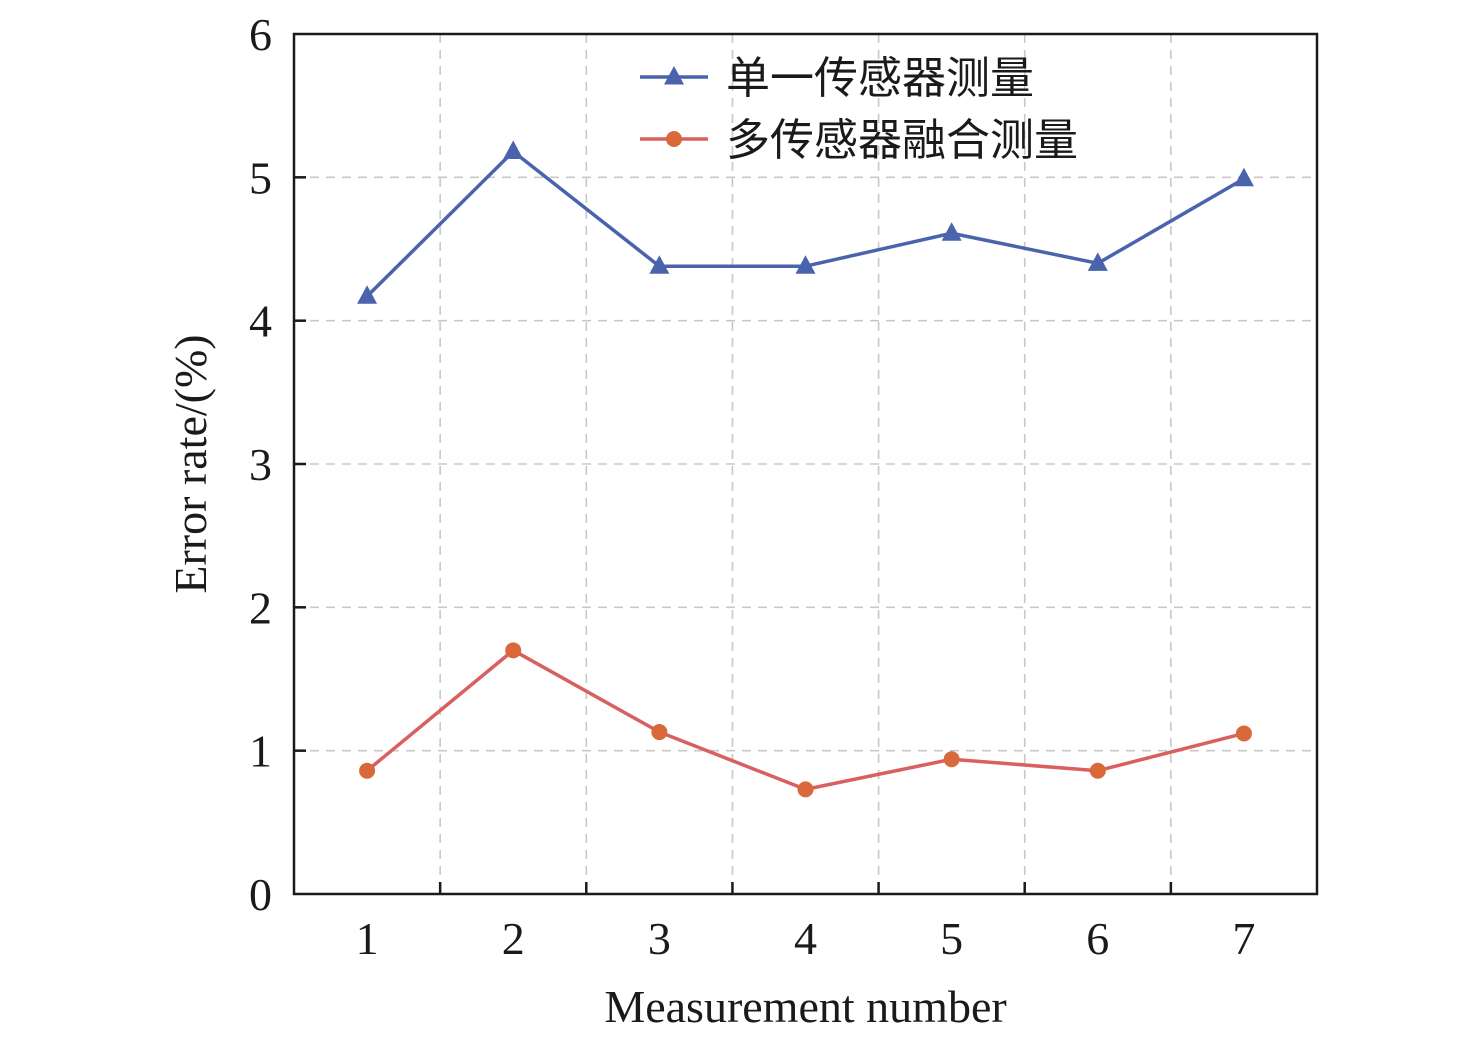 This screenshot has width=1476, height=1043. Describe the element at coordinates (805, 938) in the screenshot. I see `x-tick-label: 4` at that location.